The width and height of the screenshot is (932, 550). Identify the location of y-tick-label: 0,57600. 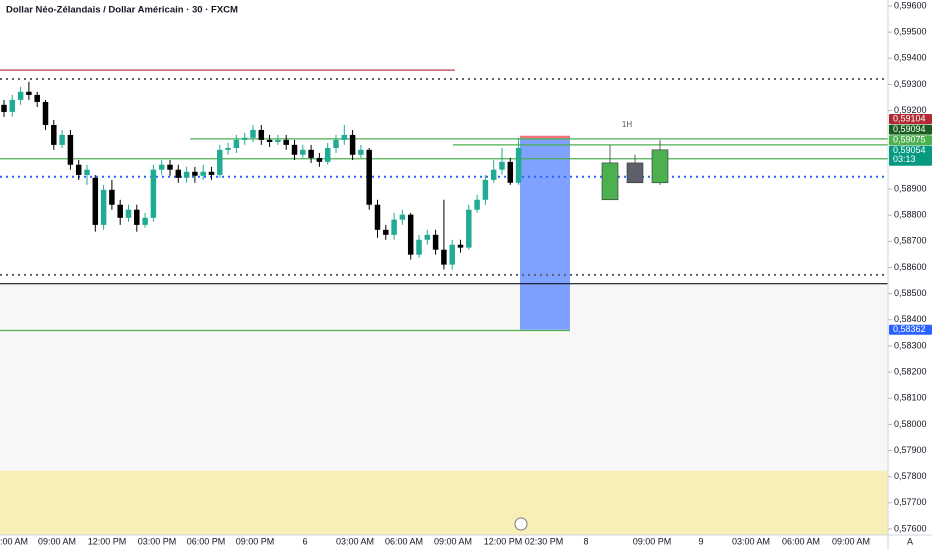
(910, 528).